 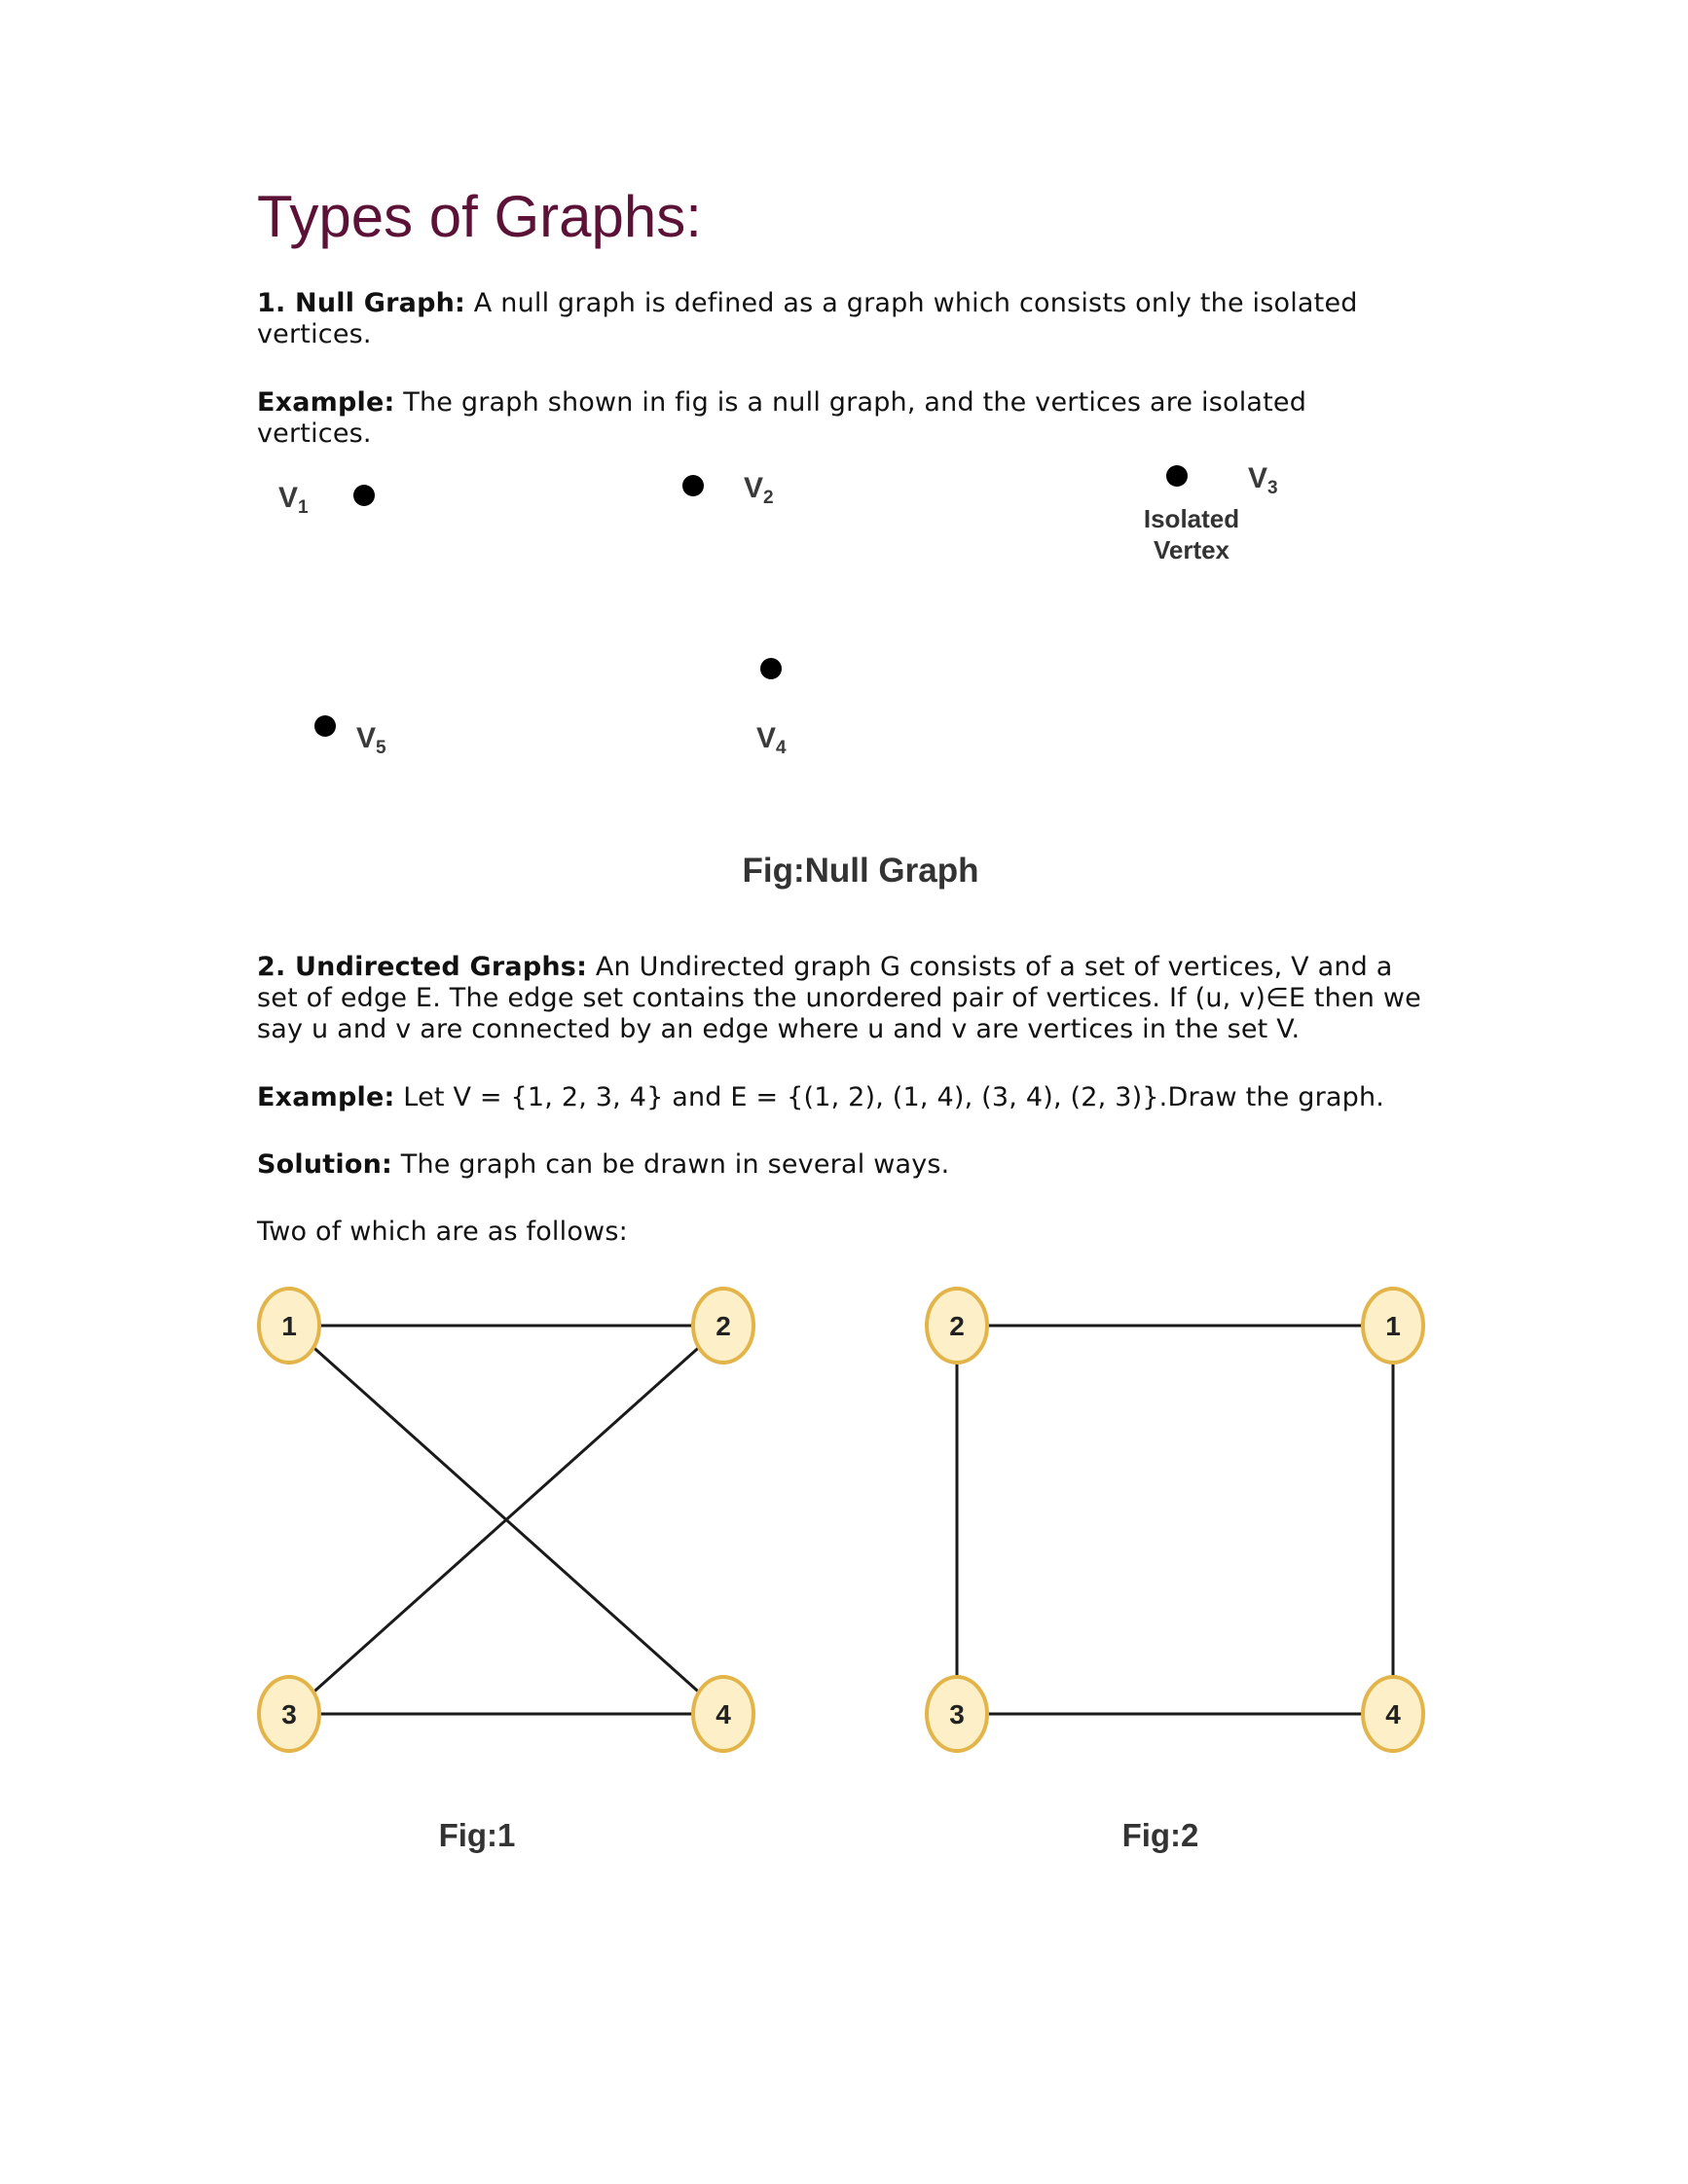 What do you see at coordinates (1191, 518) in the screenshot?
I see `isolated-annotation-line1: Isolated` at bounding box center [1191, 518].